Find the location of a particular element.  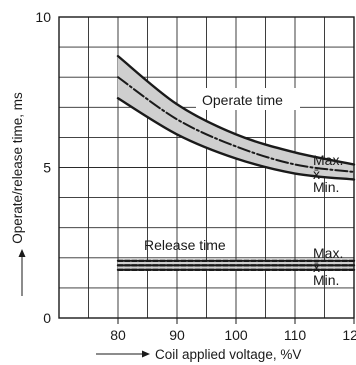

x-tick-label: 100 is located at coordinates (236, 335).